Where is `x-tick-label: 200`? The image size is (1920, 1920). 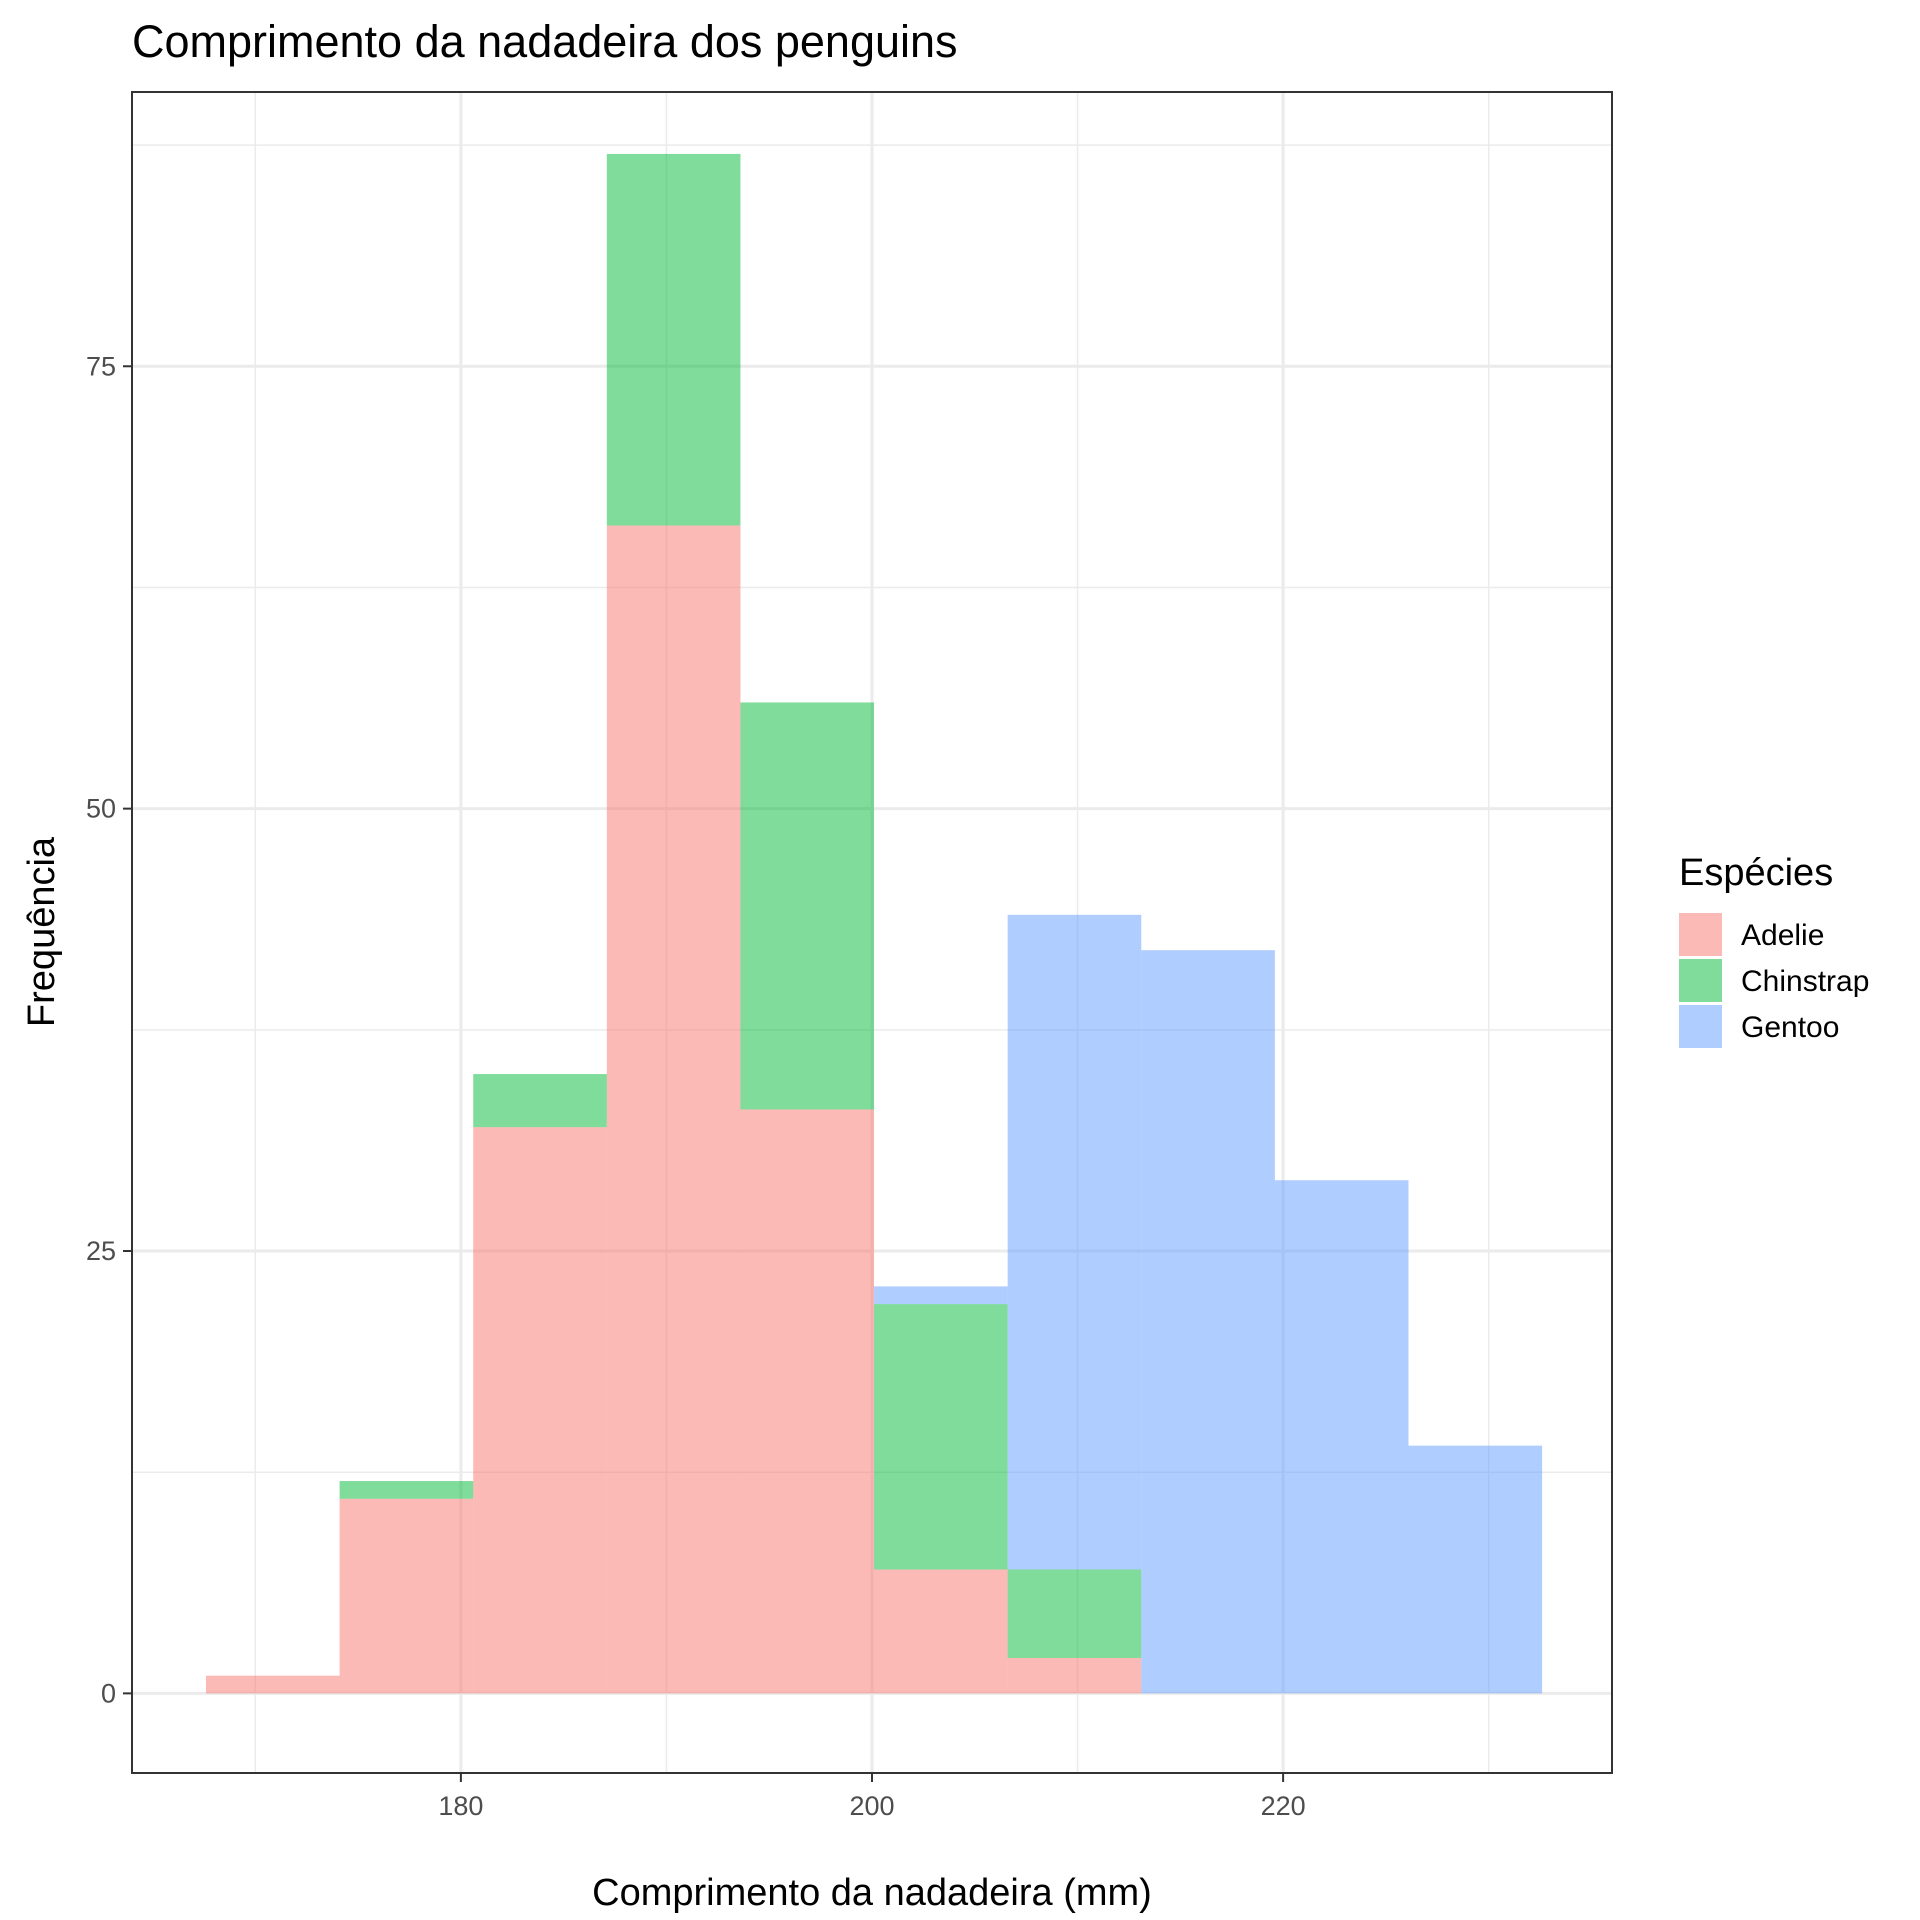 x-tick-label: 200 is located at coordinates (871, 1806).